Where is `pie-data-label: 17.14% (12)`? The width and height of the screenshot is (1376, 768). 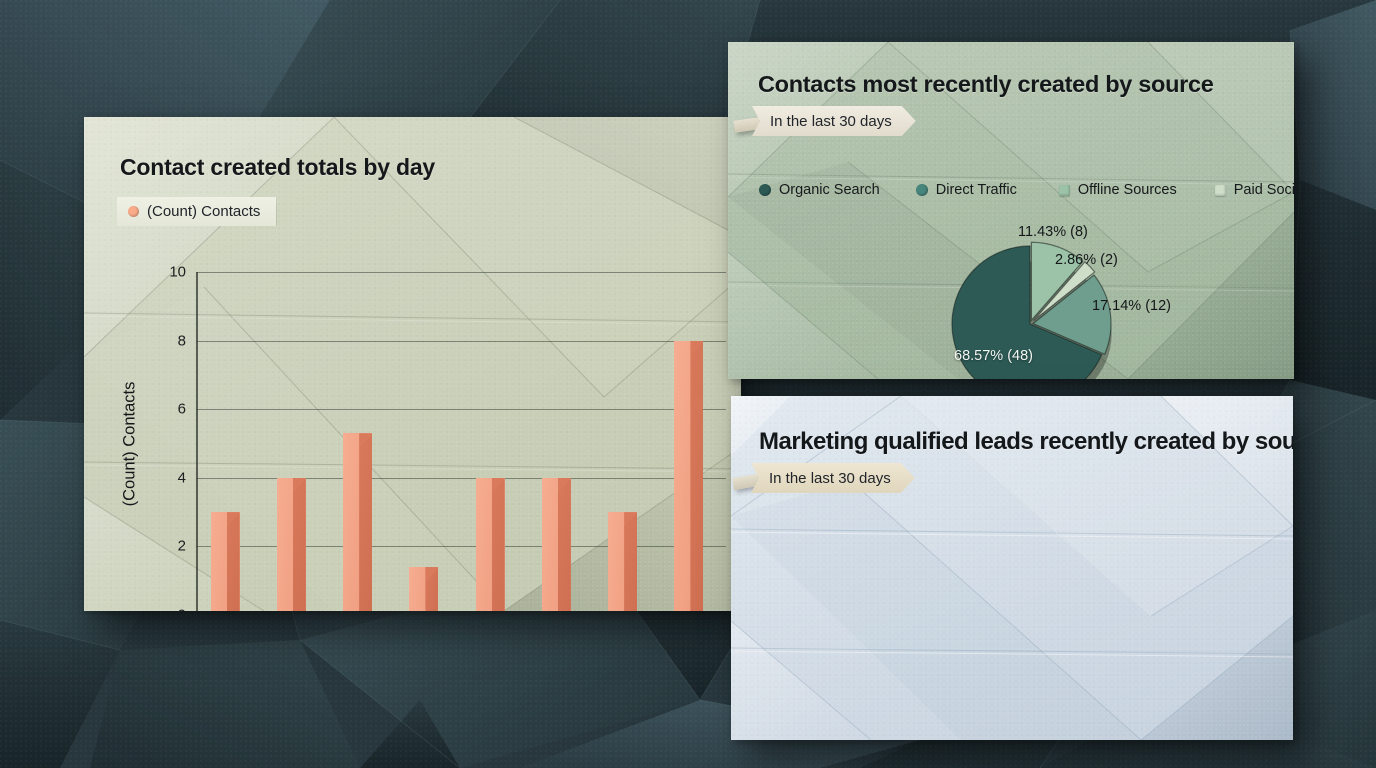 pie-data-label: 17.14% (12) is located at coordinates (1131, 306).